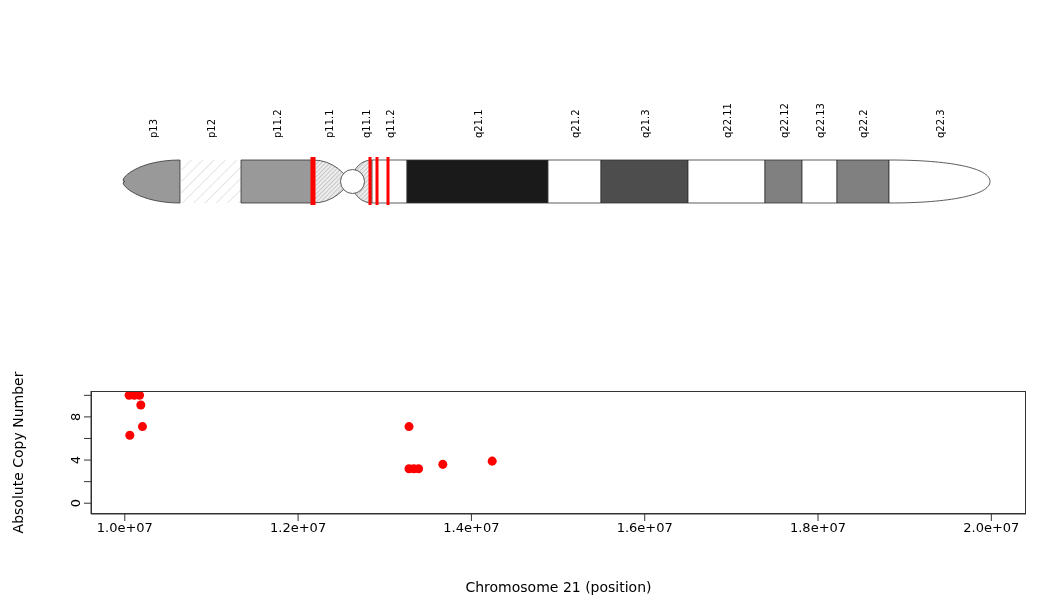 Image resolution: width=1053 pixels, height=607 pixels. What do you see at coordinates (124, 528) in the screenshot?
I see `x-tick-label: 1.0e+07` at bounding box center [124, 528].